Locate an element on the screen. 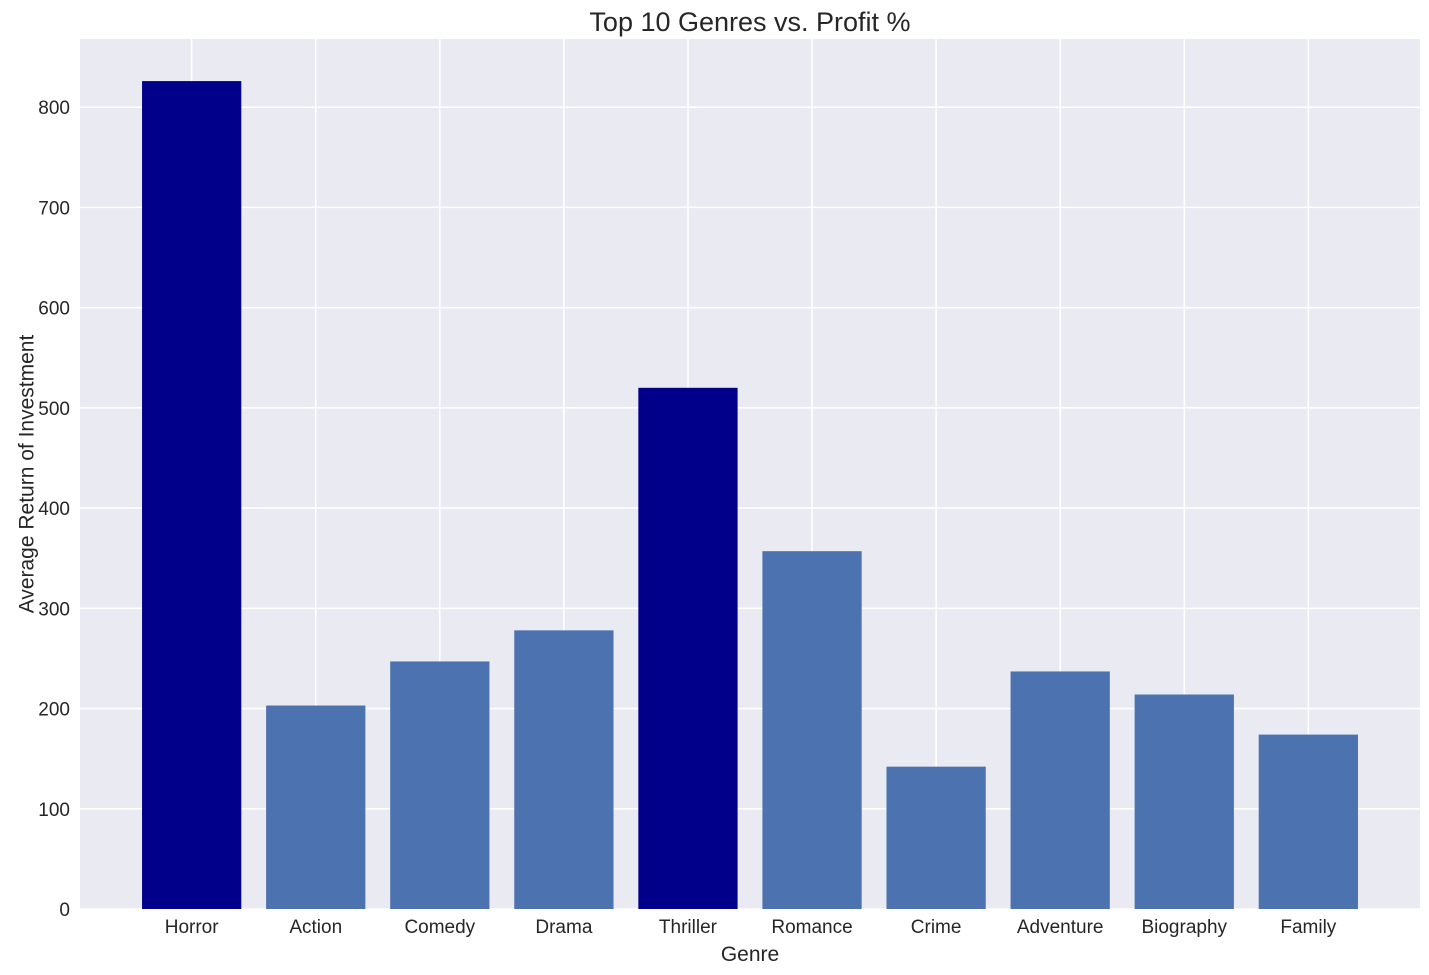 This screenshot has width=1429, height=975. y-axis-ticks: 0 100 200 300 400 500 600 700 800 is located at coordinates (54, 509).